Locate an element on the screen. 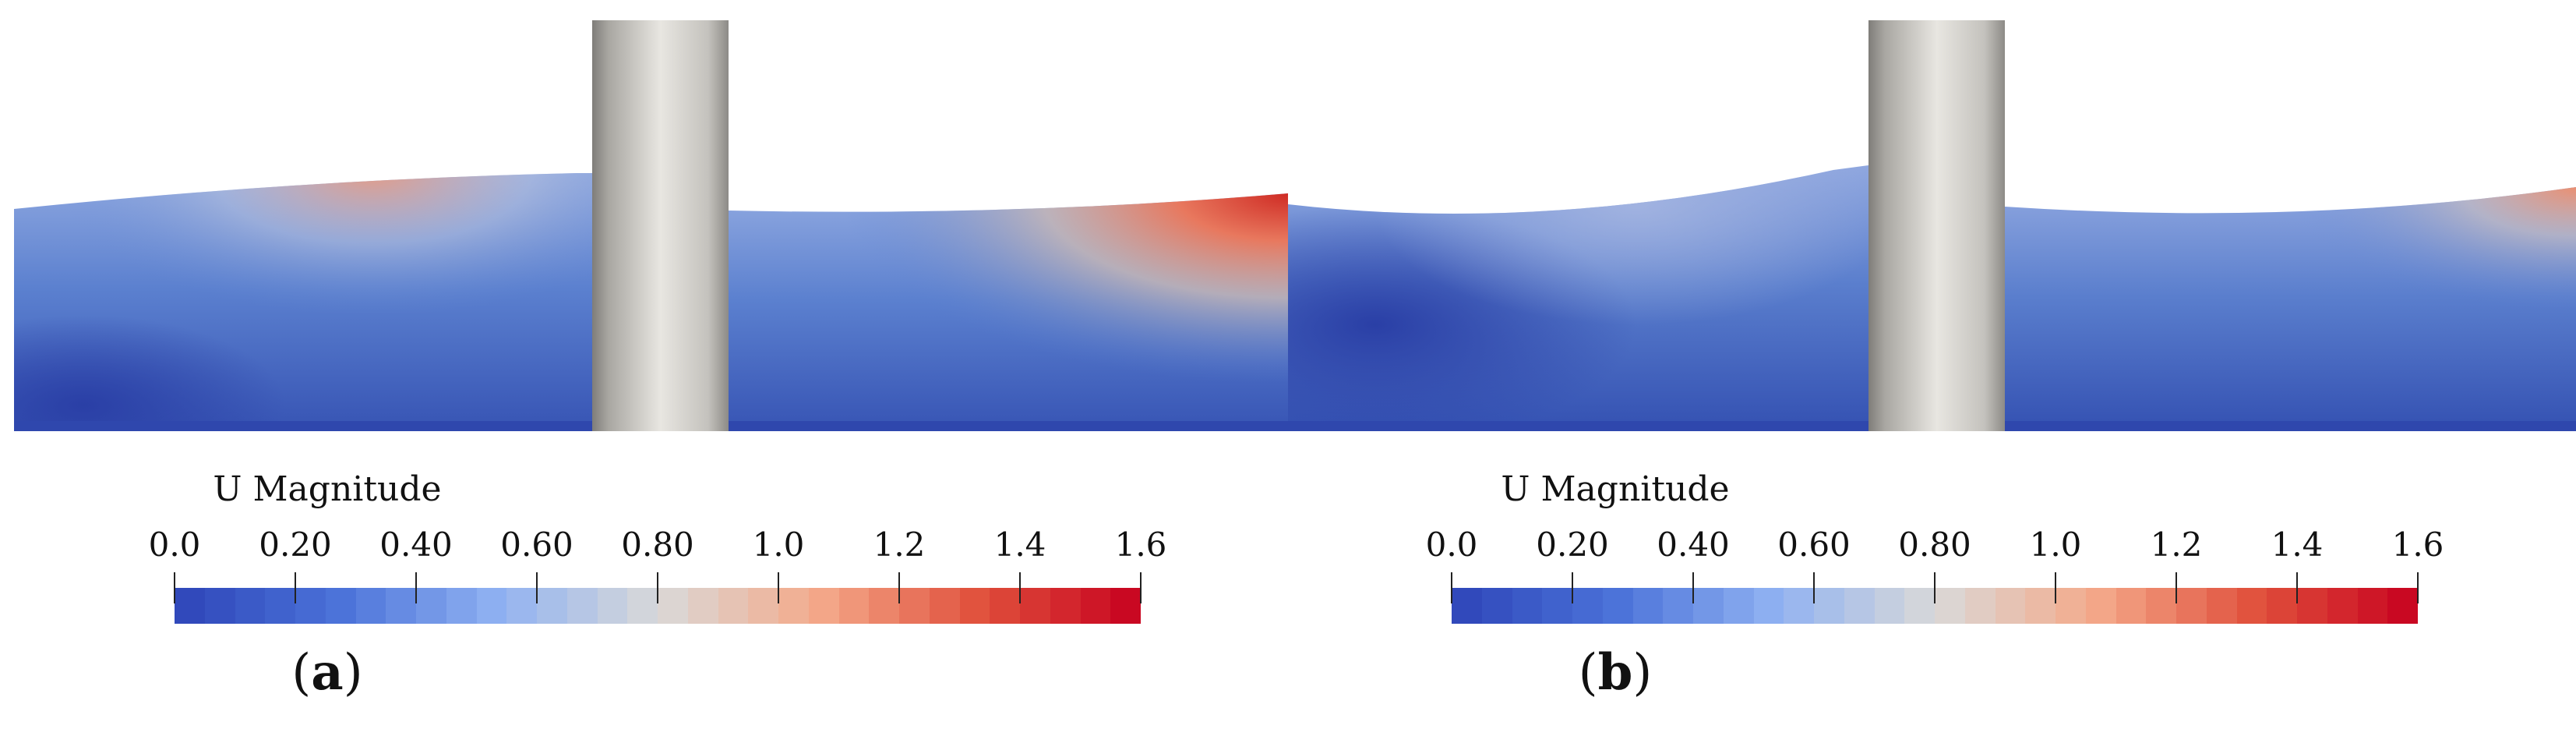 This screenshot has height=729, width=2576. colorbar-b is located at coordinates (1935, 606).